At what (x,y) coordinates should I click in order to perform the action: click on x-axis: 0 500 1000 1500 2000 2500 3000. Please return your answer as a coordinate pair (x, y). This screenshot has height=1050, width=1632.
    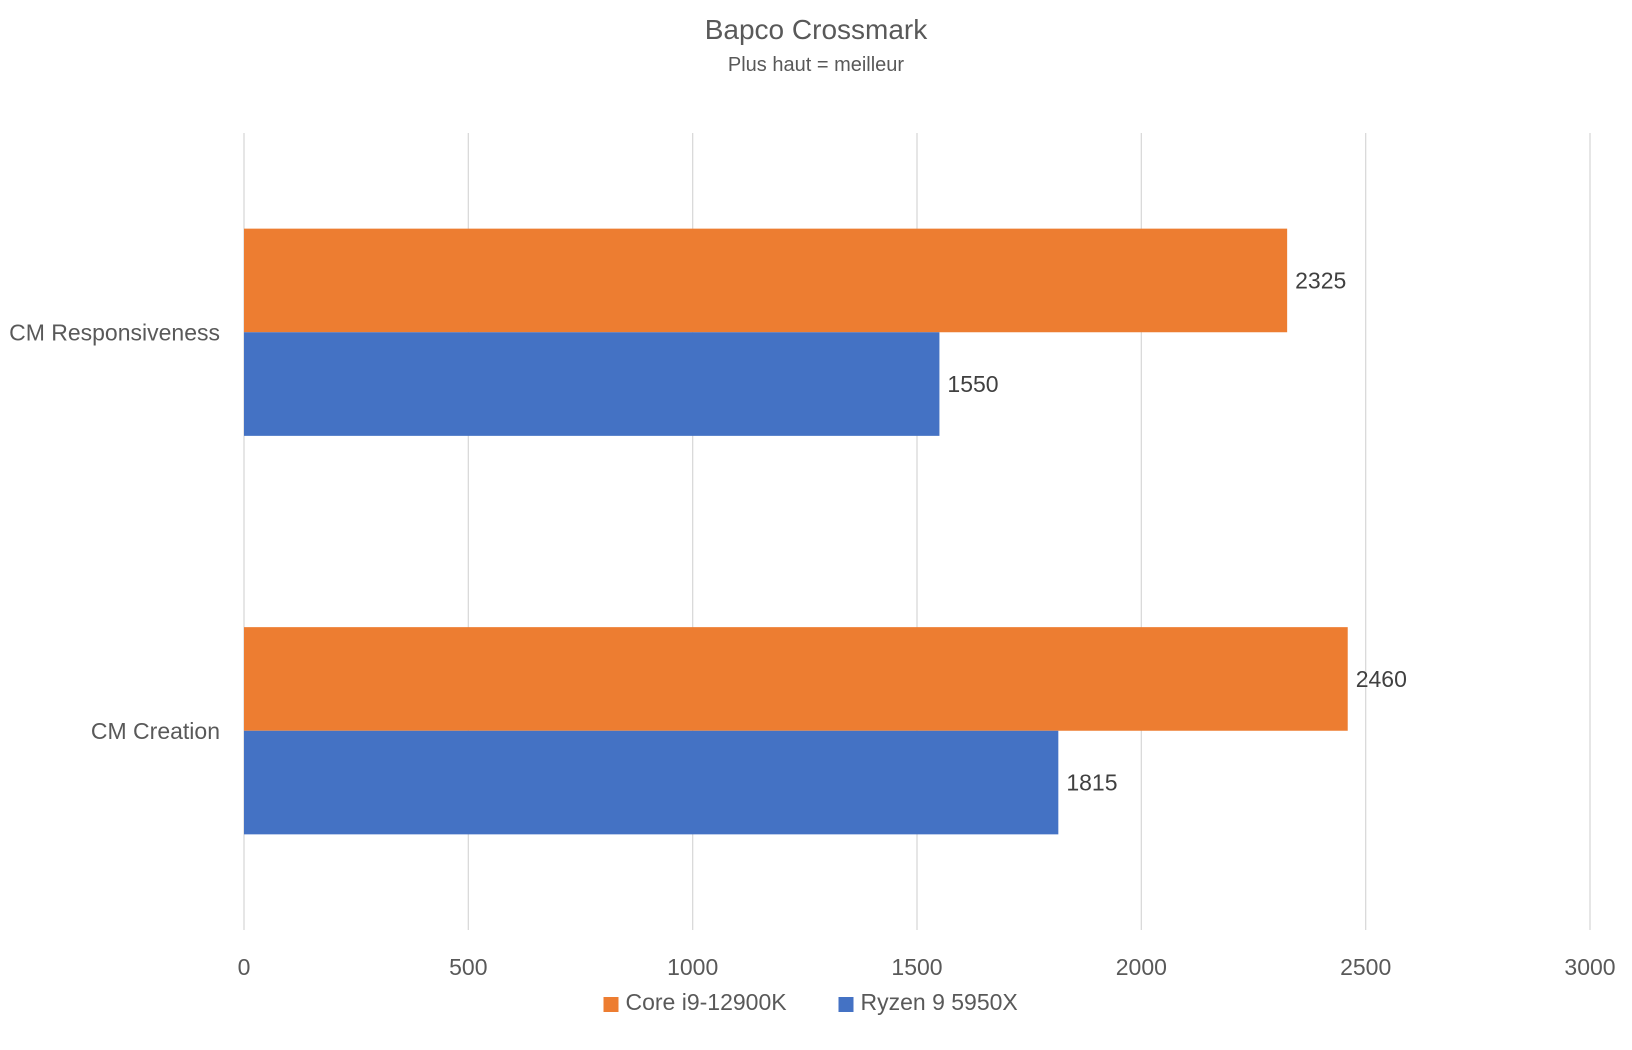
    Looking at the image, I should click on (927, 967).